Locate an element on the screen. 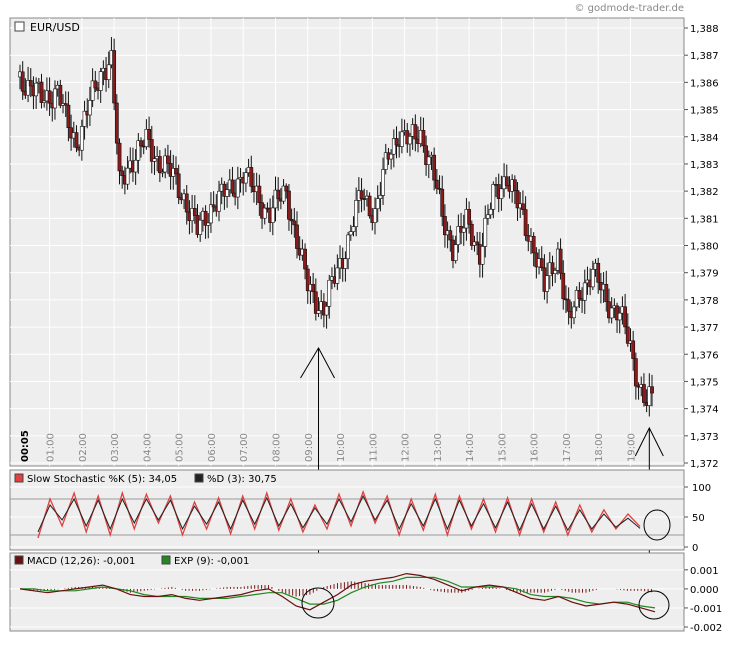 This screenshot has width=730, height=645. price-tick-label: 1,388 is located at coordinates (704, 29).